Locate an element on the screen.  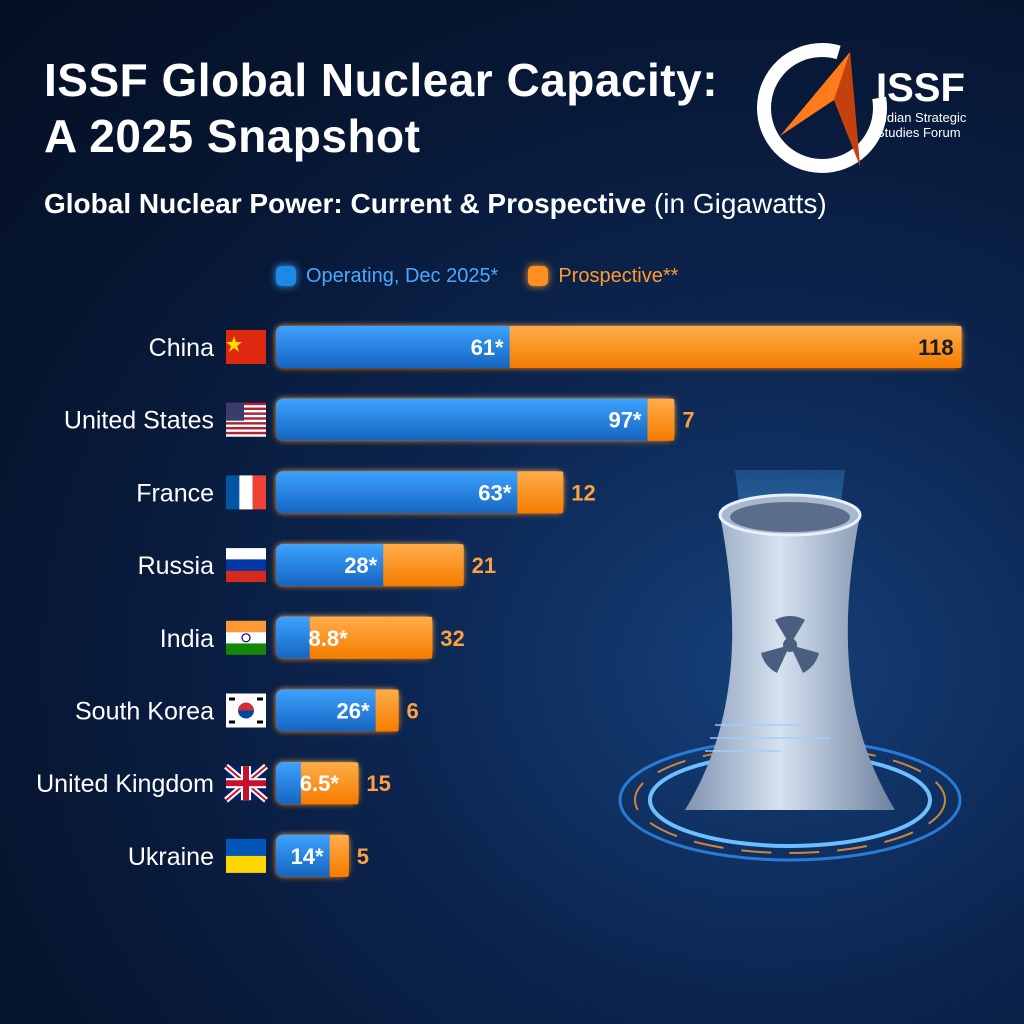
value-label-prospective: 15 is located at coordinates (378, 783).